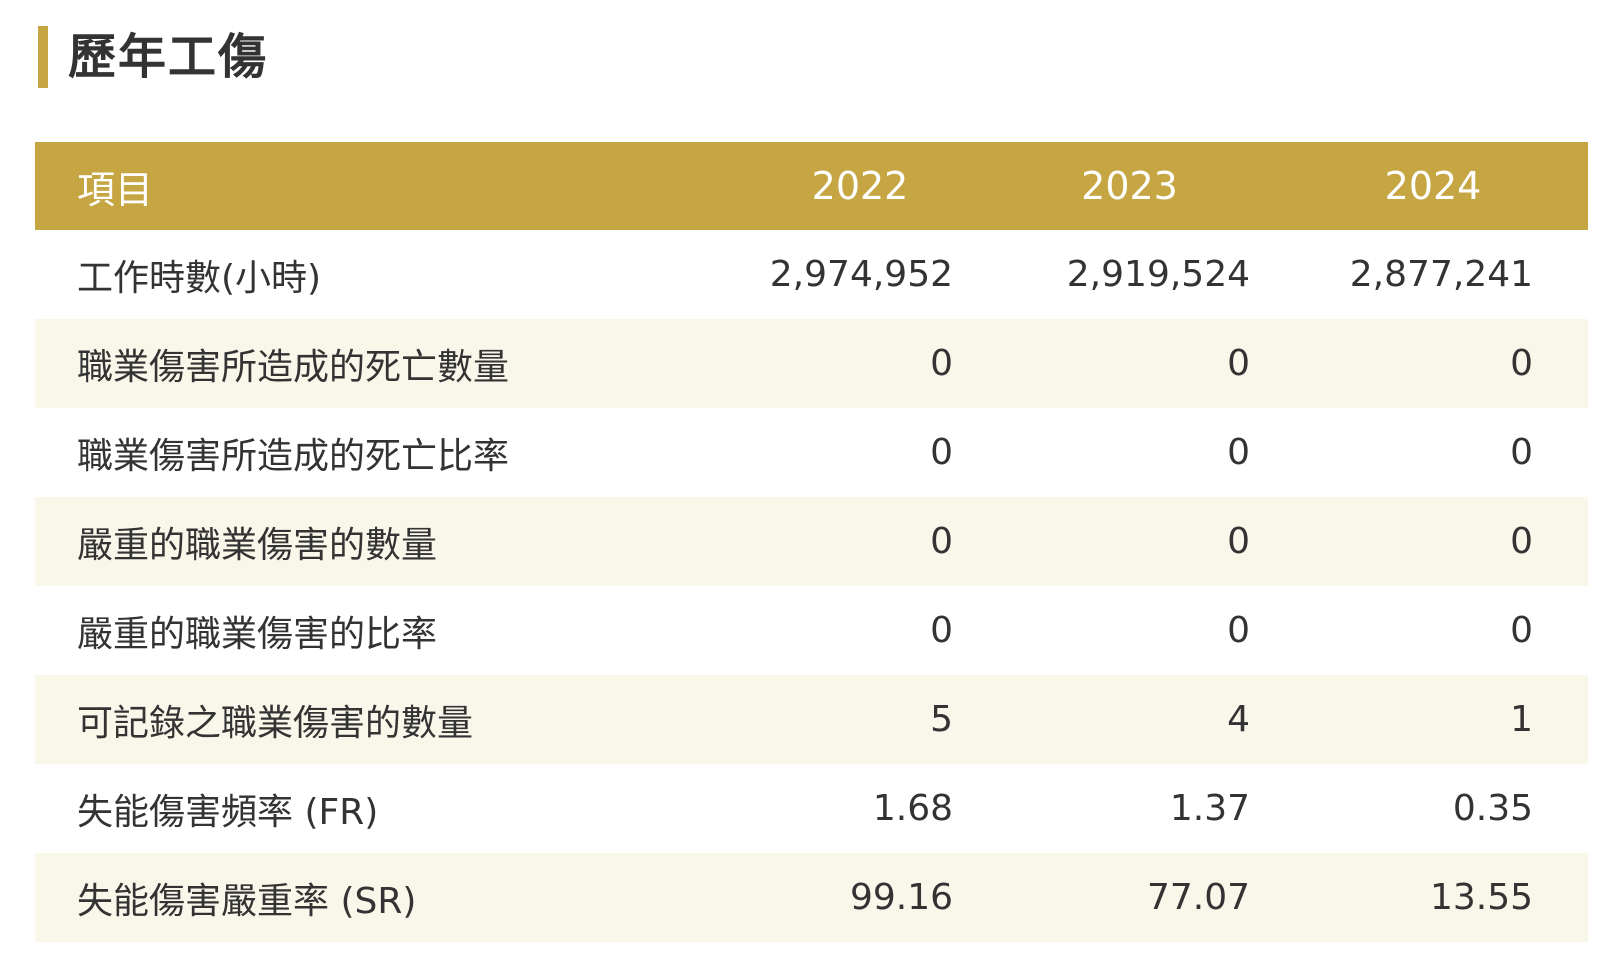 The image size is (1610, 957). What do you see at coordinates (199, 278) in the screenshot?
I see `row-label: 工作時數(小時)` at bounding box center [199, 278].